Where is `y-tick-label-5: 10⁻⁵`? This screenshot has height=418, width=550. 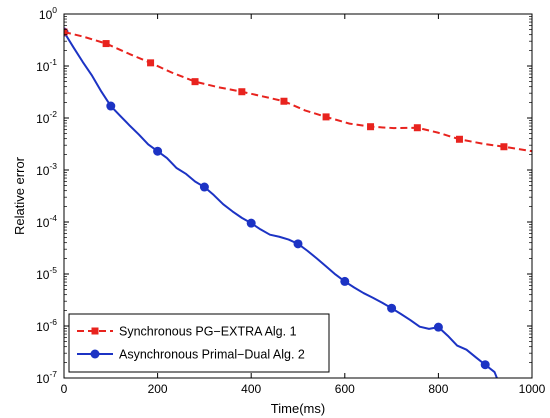 y-tick-label-5: 10⁻⁵ is located at coordinates (46, 273).